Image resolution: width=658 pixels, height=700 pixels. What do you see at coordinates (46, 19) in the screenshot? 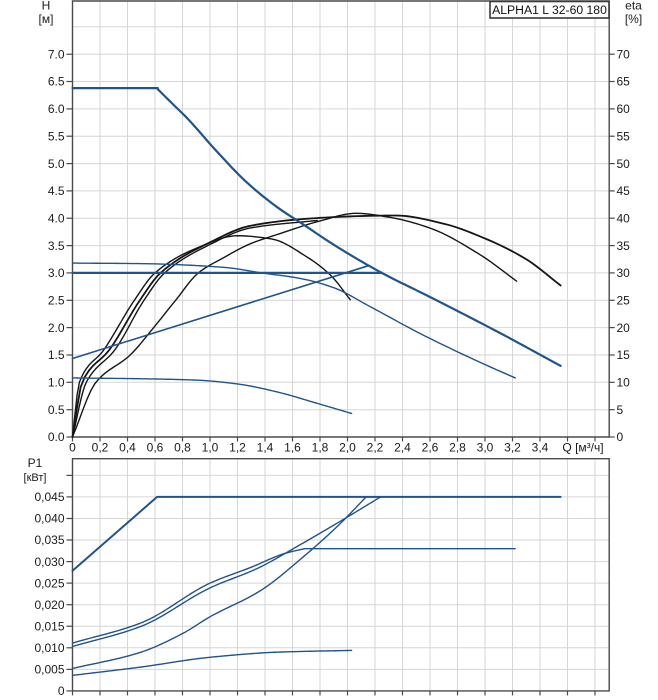
I see `svg-text: [м]` at bounding box center [46, 19].